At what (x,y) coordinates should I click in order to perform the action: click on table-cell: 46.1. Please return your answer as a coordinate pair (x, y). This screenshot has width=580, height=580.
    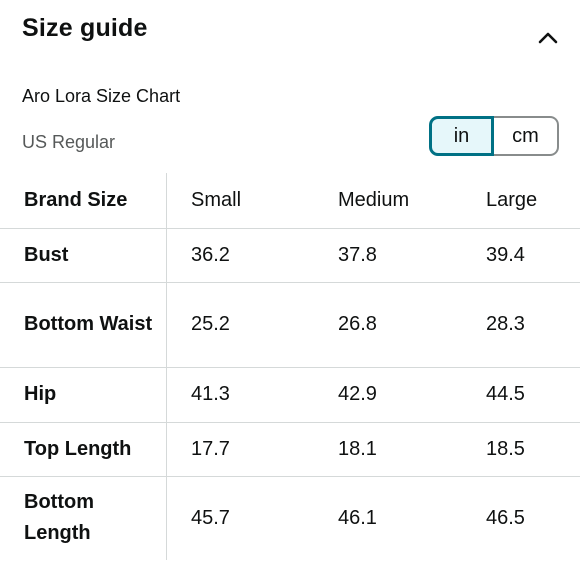
    Looking at the image, I should click on (357, 517).